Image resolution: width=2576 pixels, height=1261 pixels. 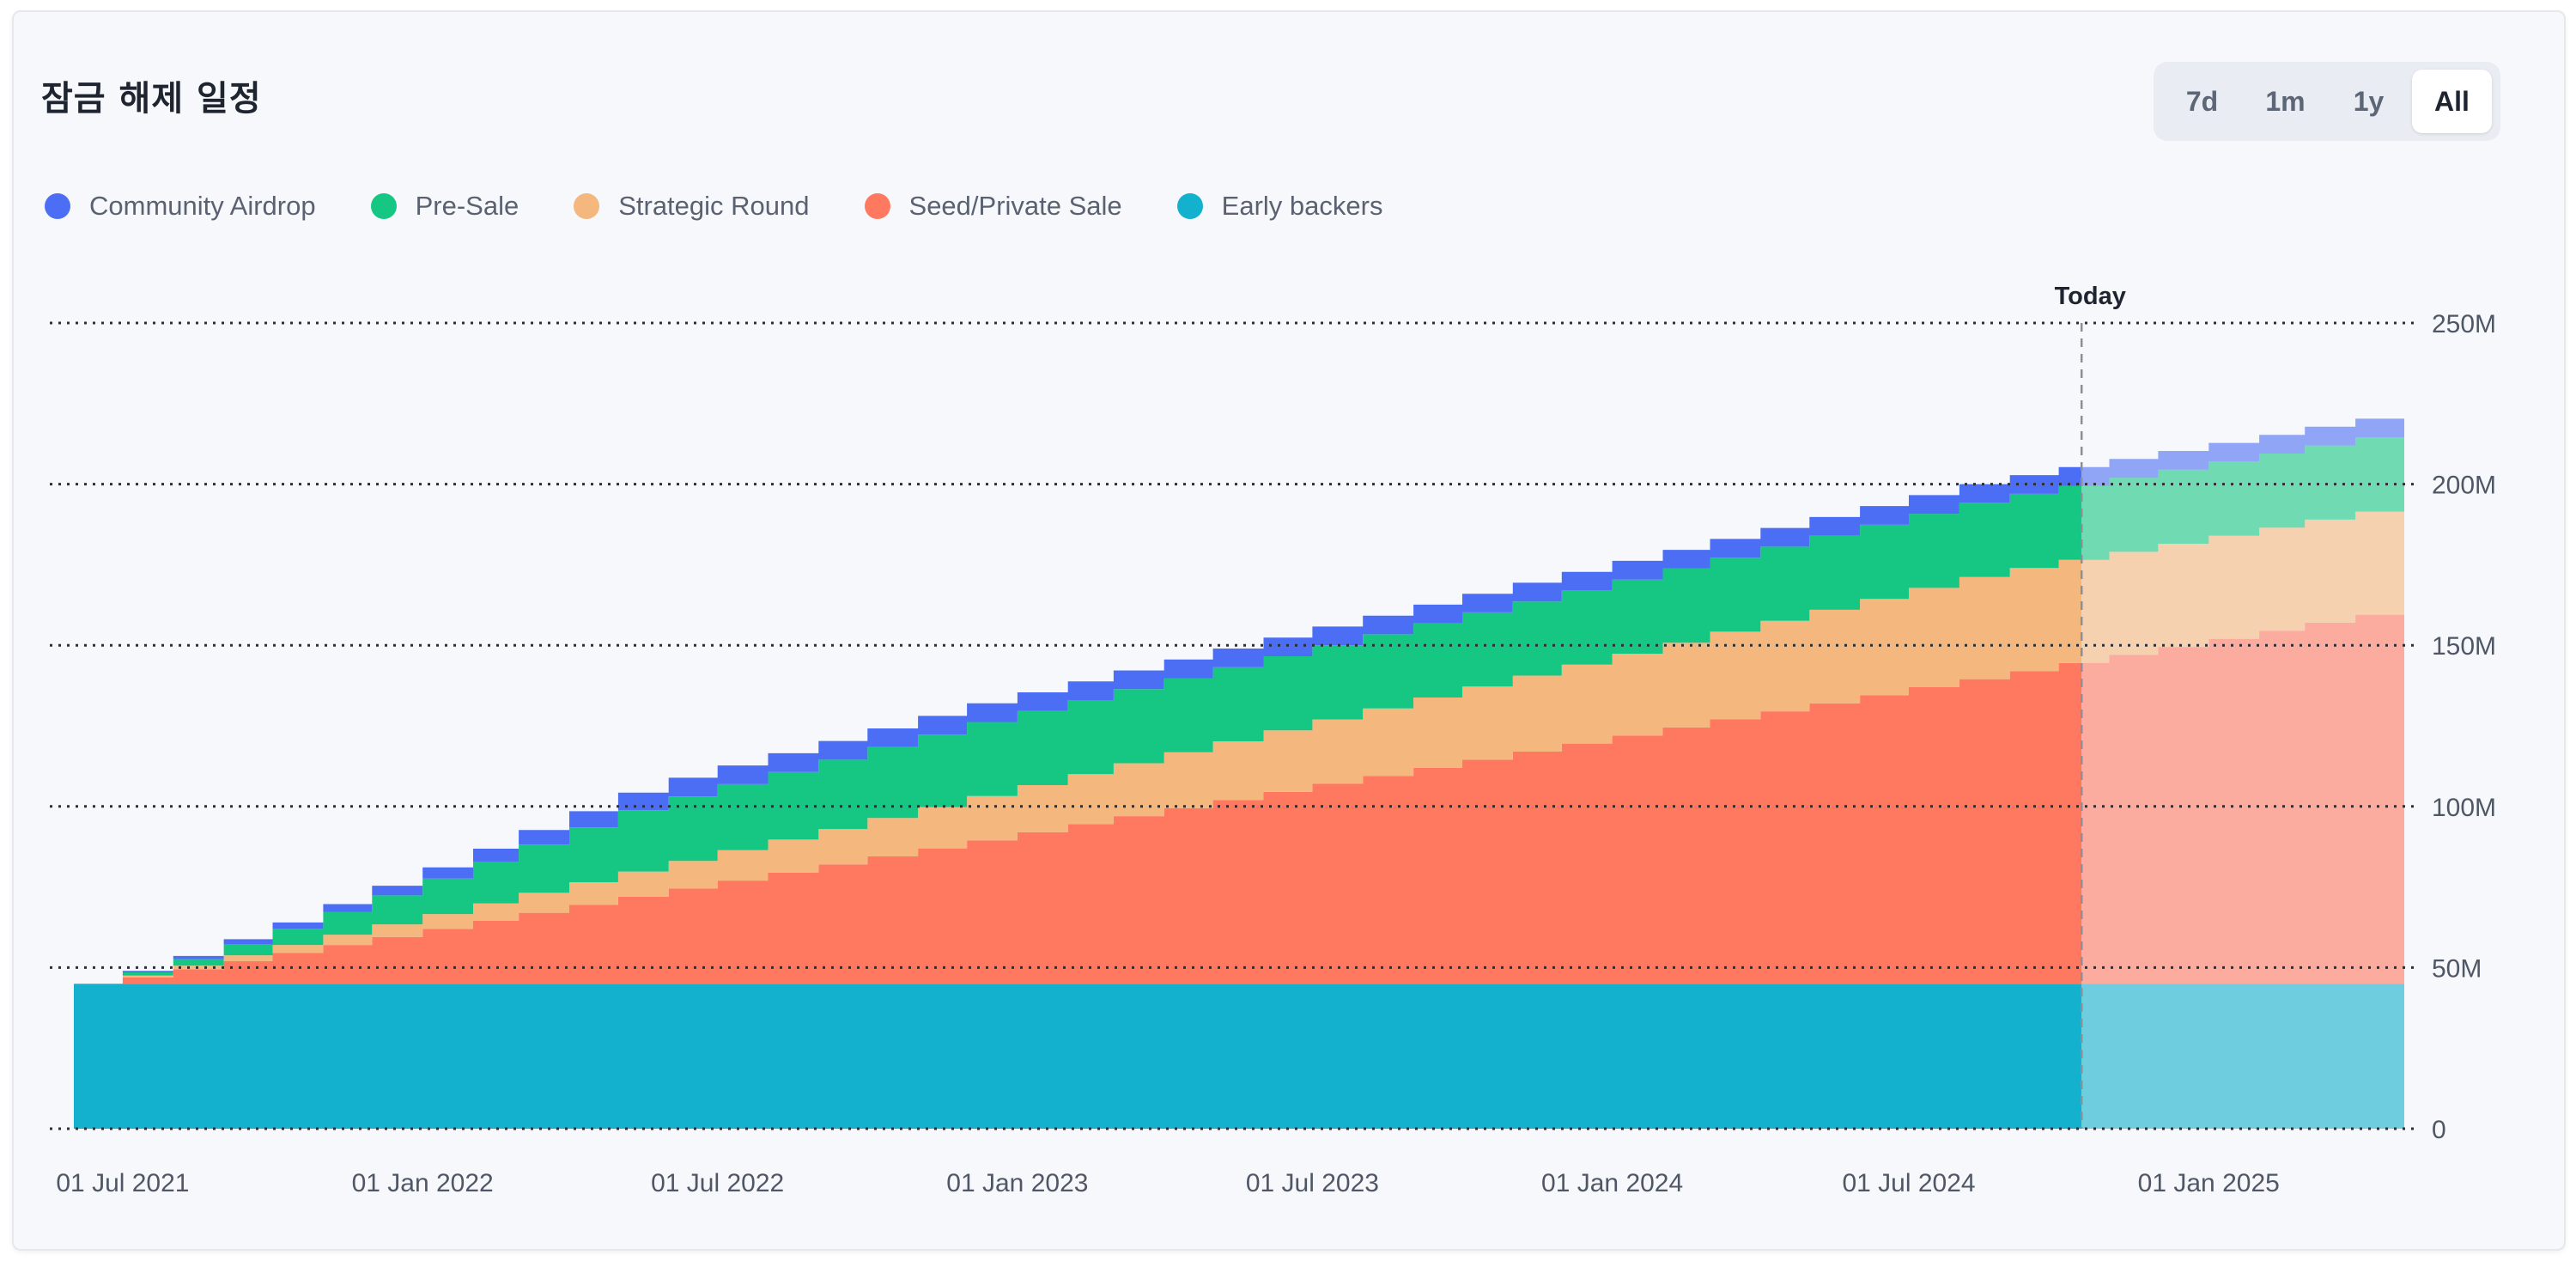 I want to click on area-community-airdrop-projected, so click(x=2243, y=450).